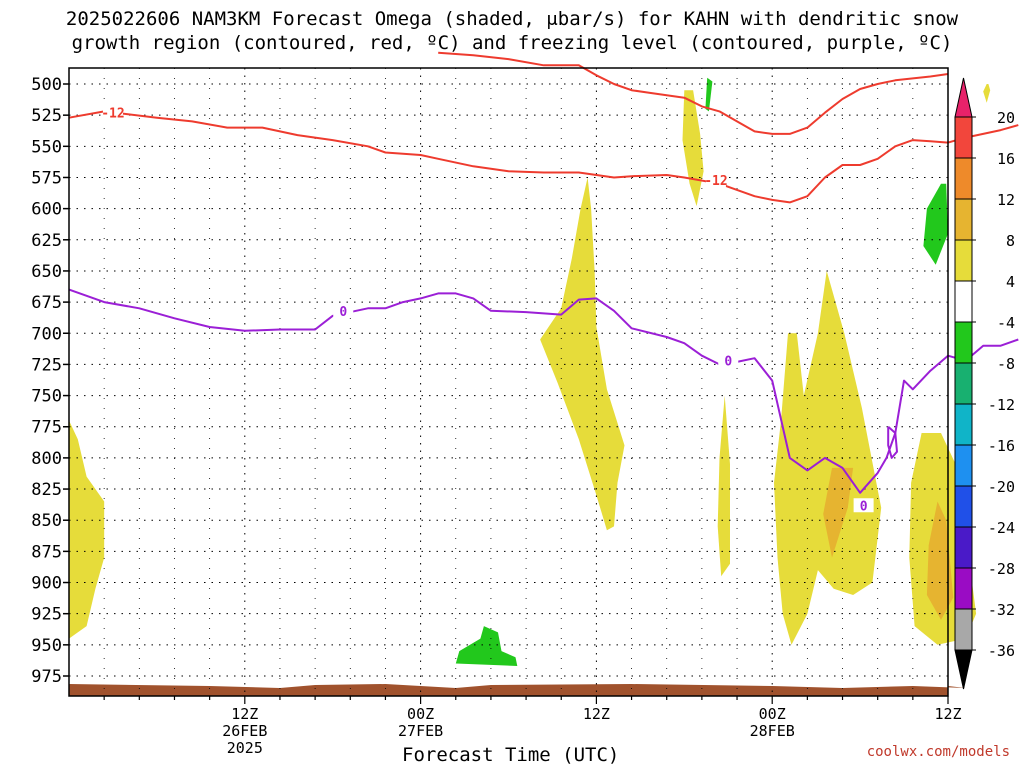 This screenshot has height=768, width=1024. Describe the element at coordinates (543, 157) in the screenshot. I see `contour--12-0` at that location.